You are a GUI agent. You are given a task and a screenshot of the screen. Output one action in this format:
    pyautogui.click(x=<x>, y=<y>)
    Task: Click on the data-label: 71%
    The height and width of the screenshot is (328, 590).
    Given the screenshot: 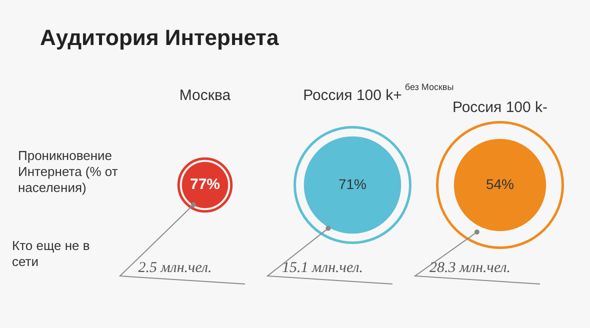 What is the action you would take?
    pyautogui.click(x=352, y=184)
    